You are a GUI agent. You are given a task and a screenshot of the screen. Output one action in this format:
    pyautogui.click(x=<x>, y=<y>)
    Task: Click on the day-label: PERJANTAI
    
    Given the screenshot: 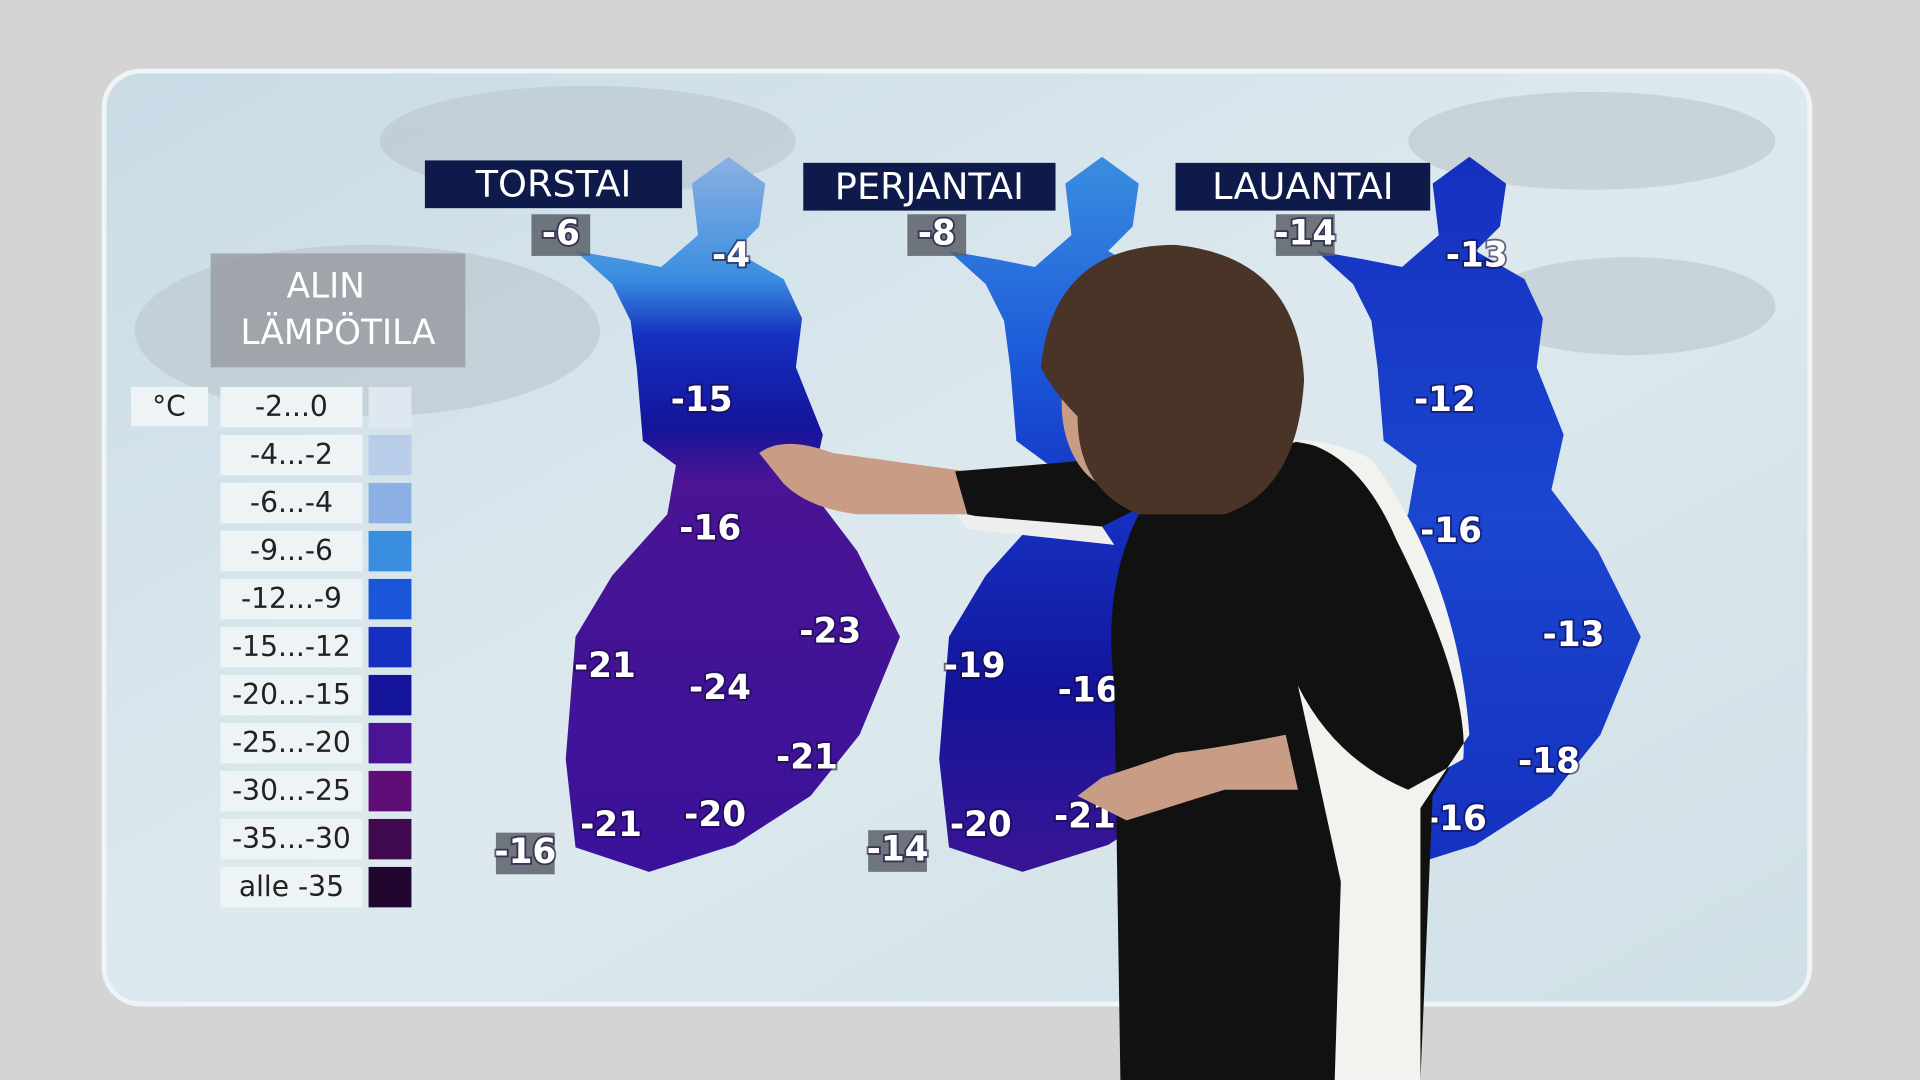 What is the action you would take?
    pyautogui.click(x=929, y=186)
    